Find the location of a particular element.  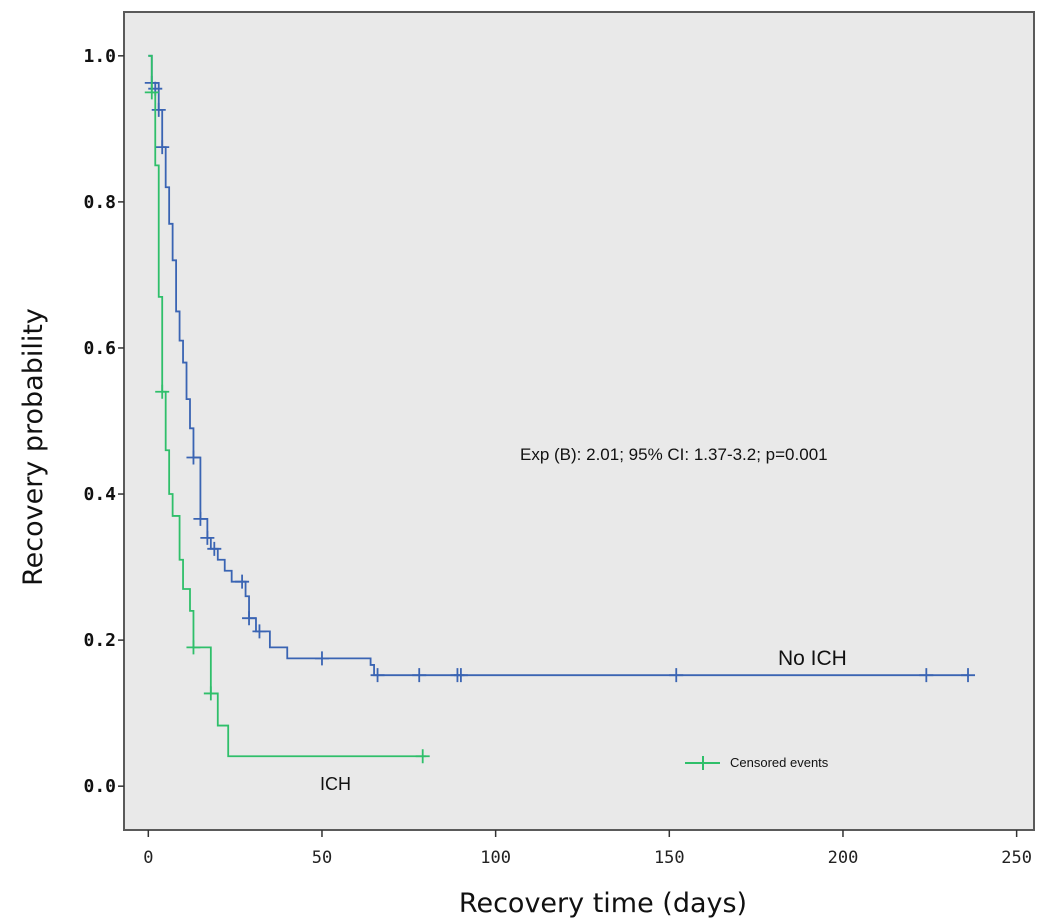

y-tick-label: 0.0 is located at coordinates (99, 786).